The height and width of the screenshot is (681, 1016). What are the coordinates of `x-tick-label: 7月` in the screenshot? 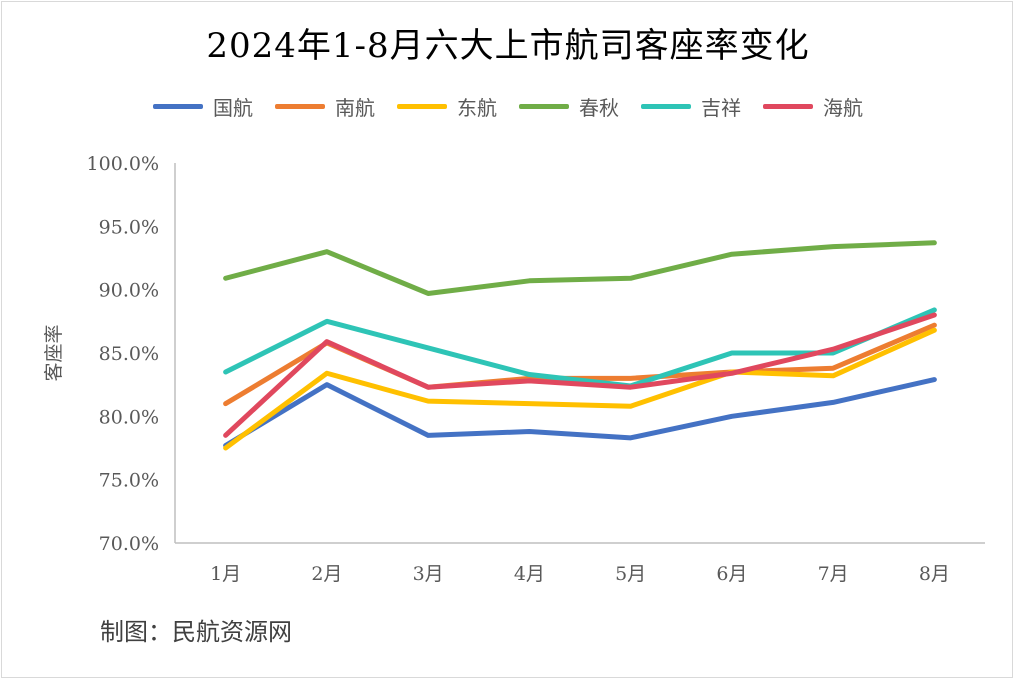 It's located at (833, 574).